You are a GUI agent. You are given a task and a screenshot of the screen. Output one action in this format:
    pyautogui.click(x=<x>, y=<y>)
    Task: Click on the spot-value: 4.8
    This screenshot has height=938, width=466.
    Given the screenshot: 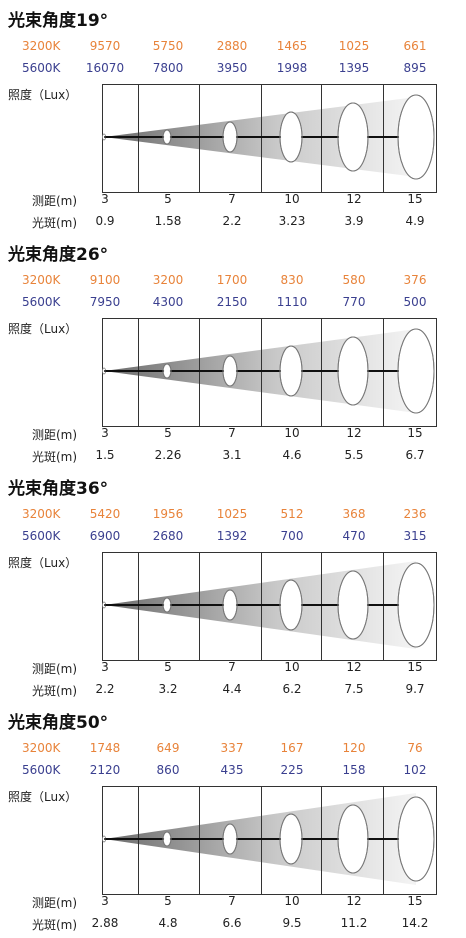 What is the action you would take?
    pyautogui.click(x=168, y=923)
    